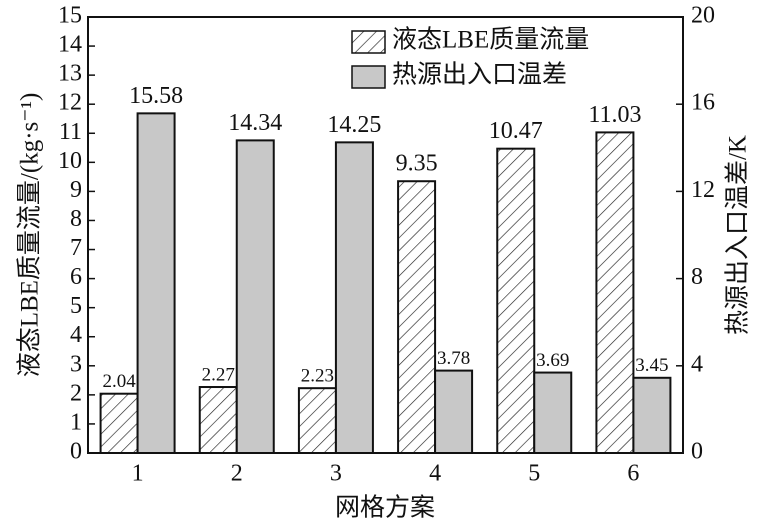  Describe the element at coordinates (76, 190) in the screenshot. I see `y-tick-label: 9` at that location.